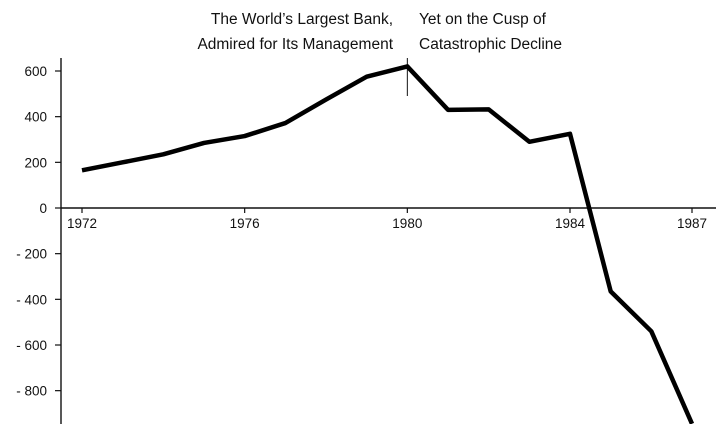 The height and width of the screenshot is (424, 716). Describe the element at coordinates (31, 299) in the screenshot. I see `y-tick-label: - 400` at that location.